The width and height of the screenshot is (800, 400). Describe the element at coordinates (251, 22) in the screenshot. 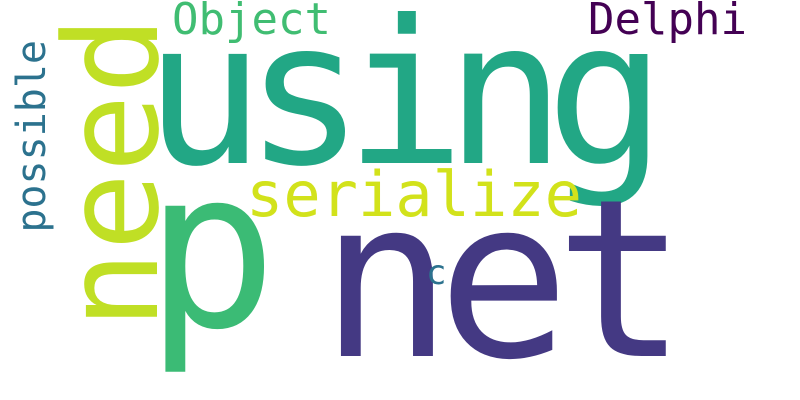

I see `word-object: Object` at that location.